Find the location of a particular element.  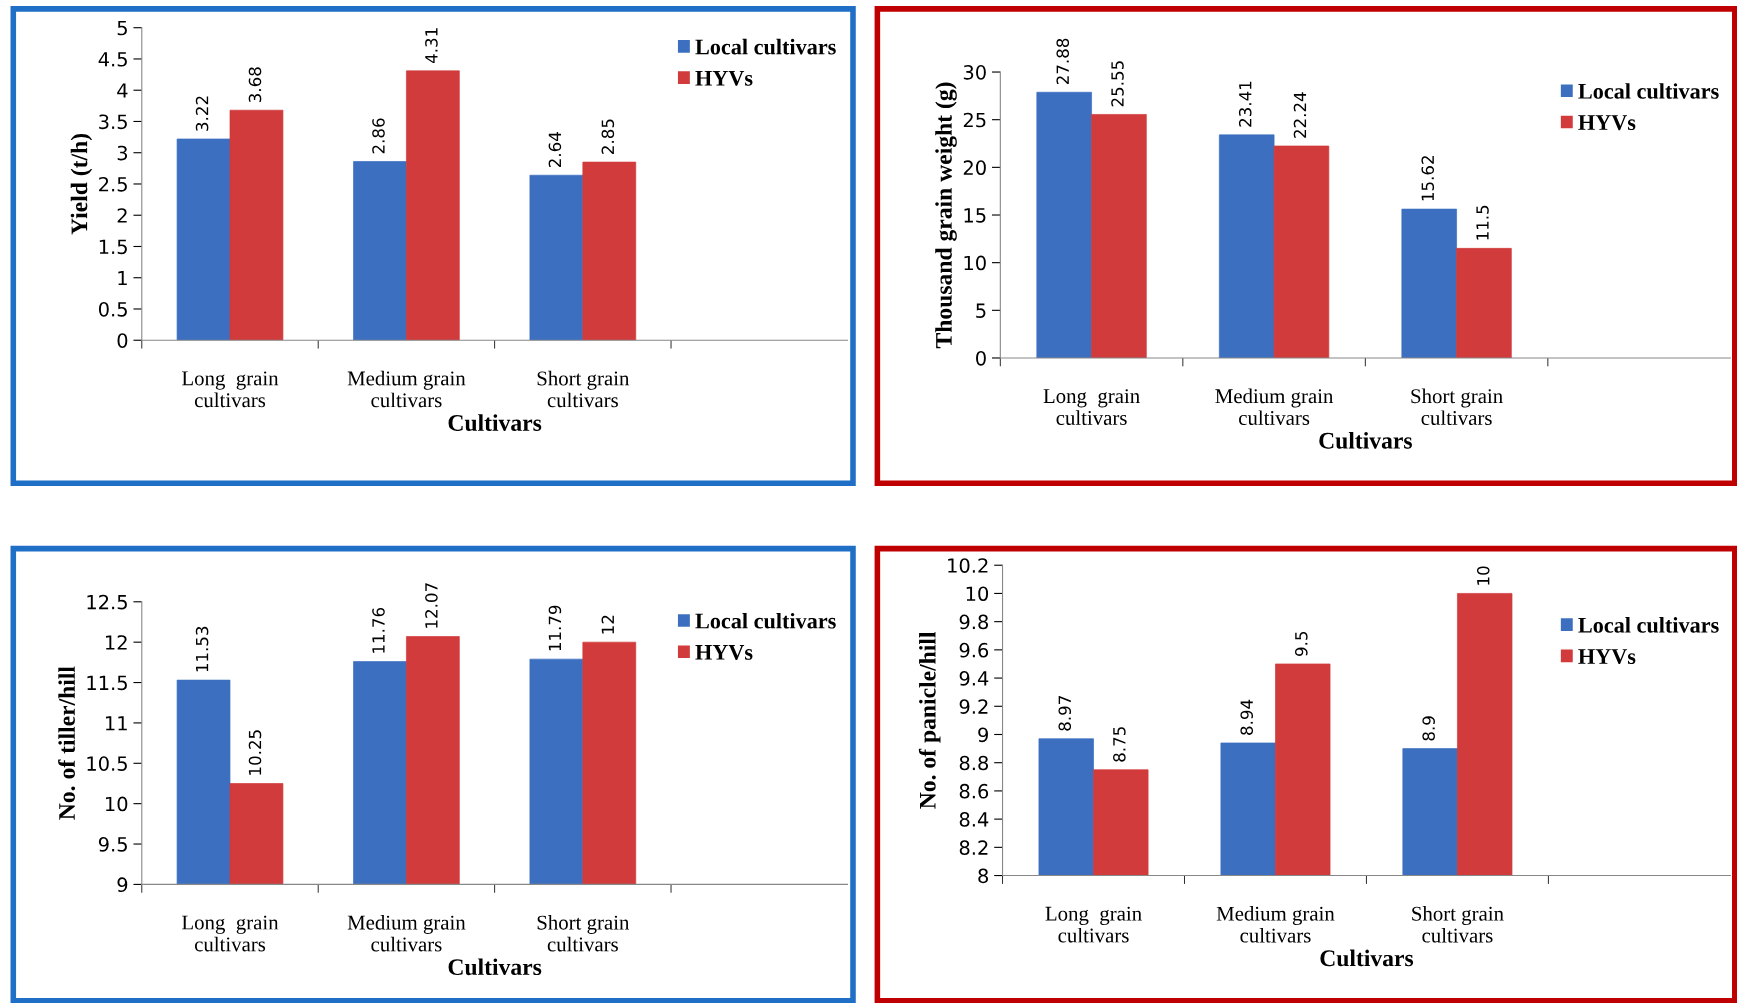

data-label: 2.64 is located at coordinates (555, 150).